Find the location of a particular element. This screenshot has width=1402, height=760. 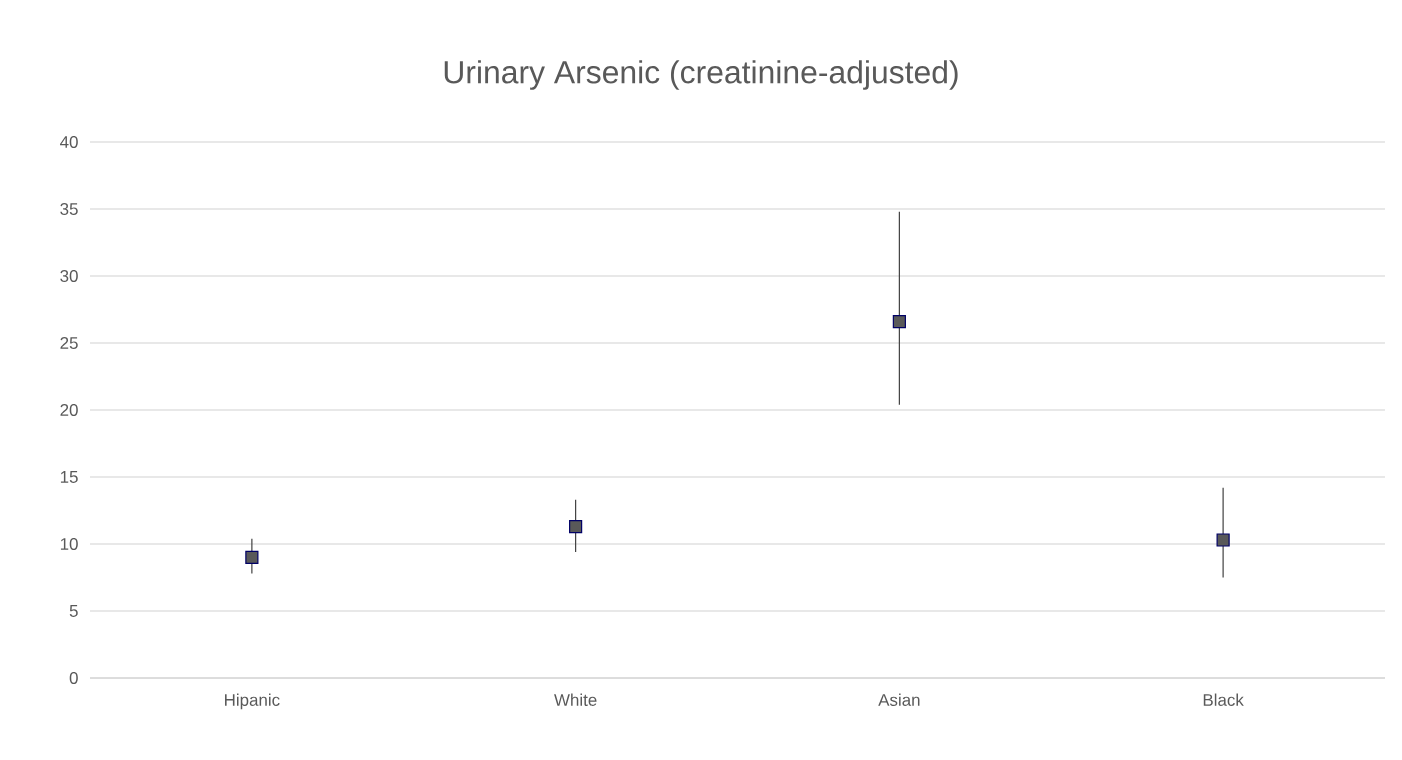

x-tick-label: White is located at coordinates (575, 699).